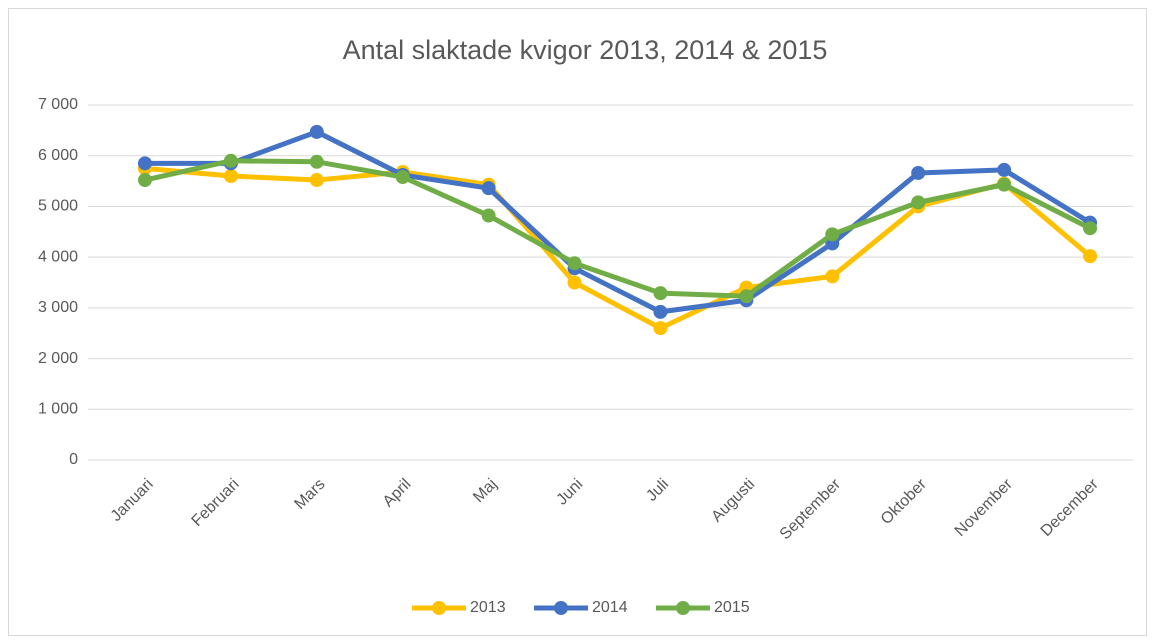  What do you see at coordinates (58, 358) in the screenshot?
I see `y-tick-label: 2 000` at bounding box center [58, 358].